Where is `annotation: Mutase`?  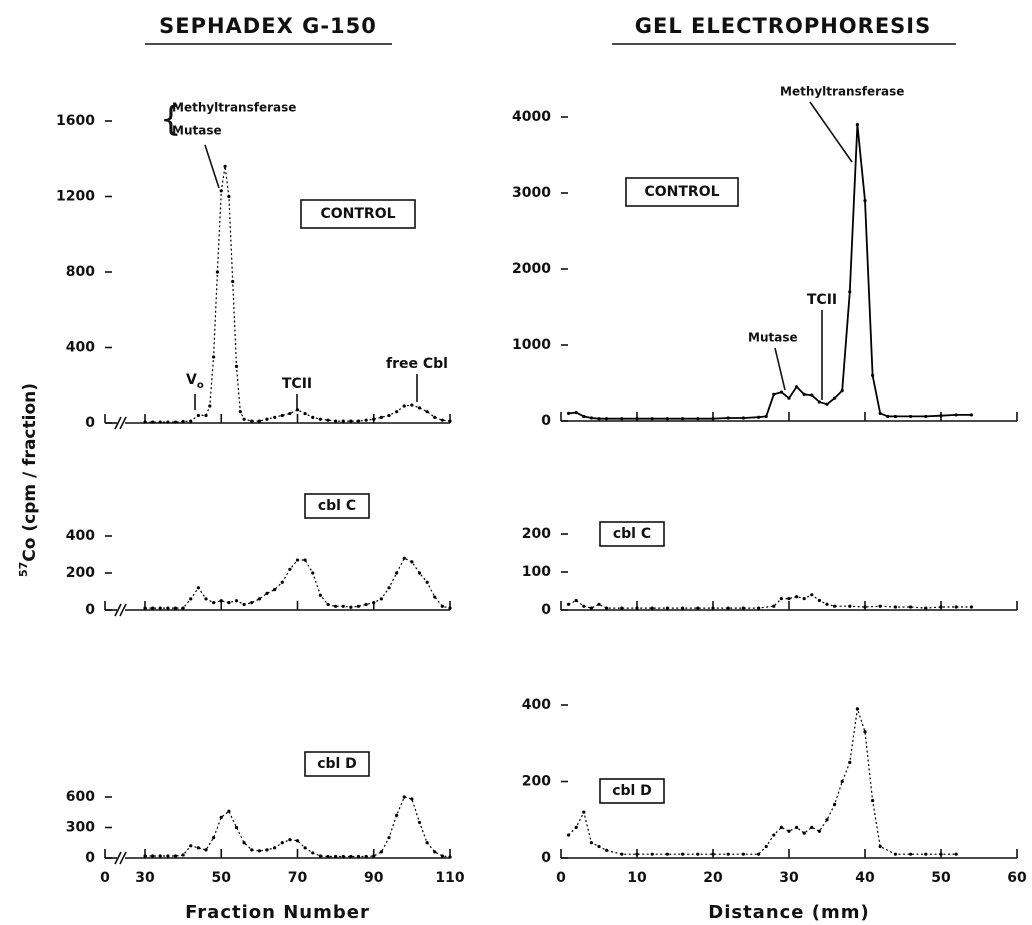 annotation: Mutase is located at coordinates (773, 338).